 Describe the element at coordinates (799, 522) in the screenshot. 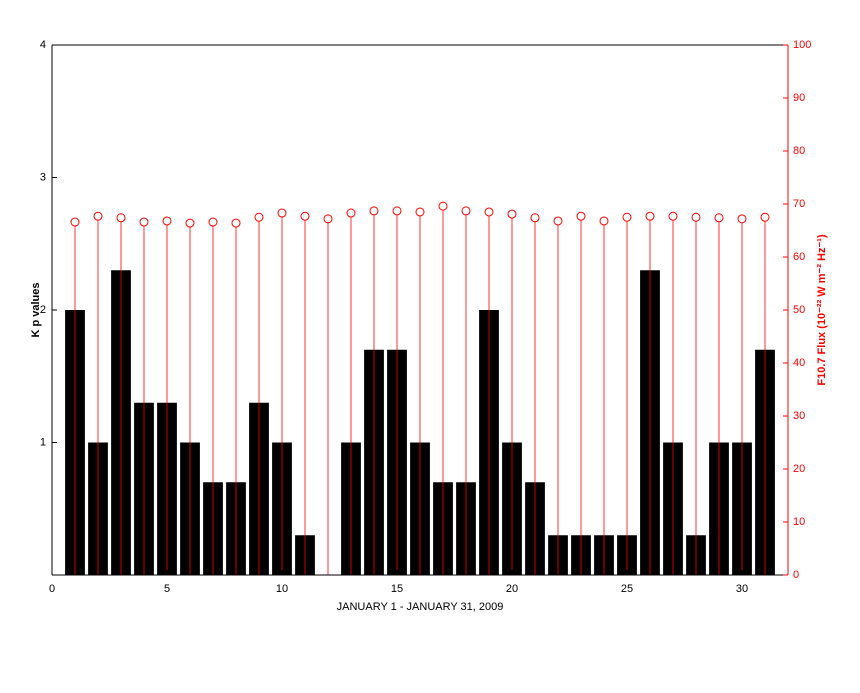

I see `y2-tick-label: 10` at that location.